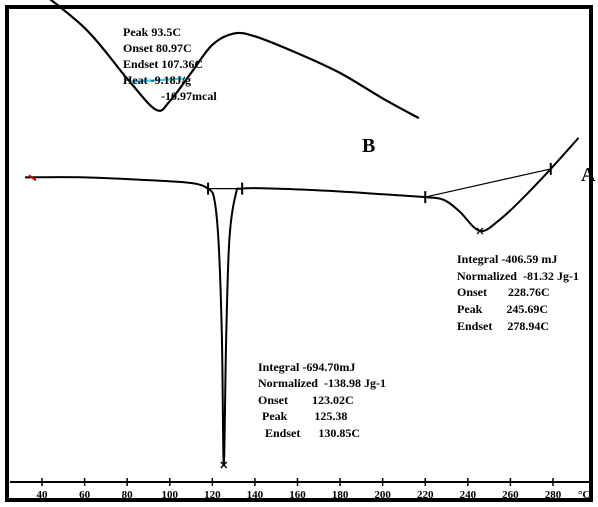 The image size is (598, 507). Describe the element at coordinates (340, 495) in the screenshot. I see `x-tick-label: 180` at that location.